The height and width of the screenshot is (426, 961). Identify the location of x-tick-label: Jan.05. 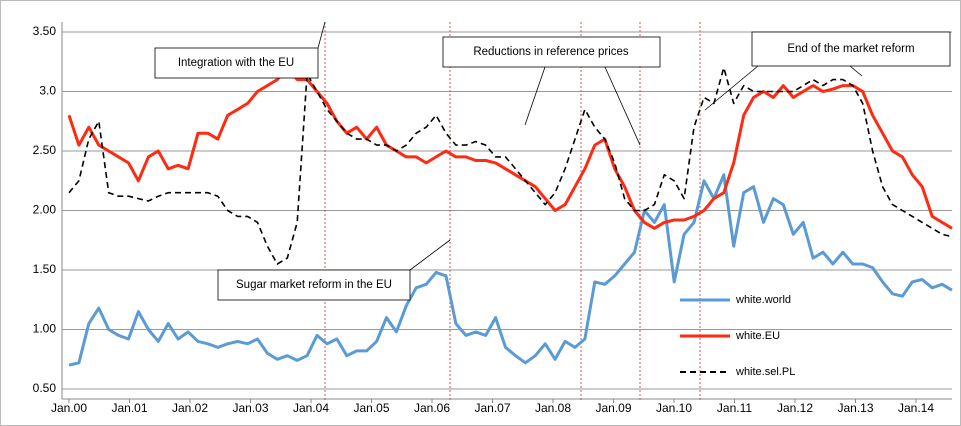
(371, 408).